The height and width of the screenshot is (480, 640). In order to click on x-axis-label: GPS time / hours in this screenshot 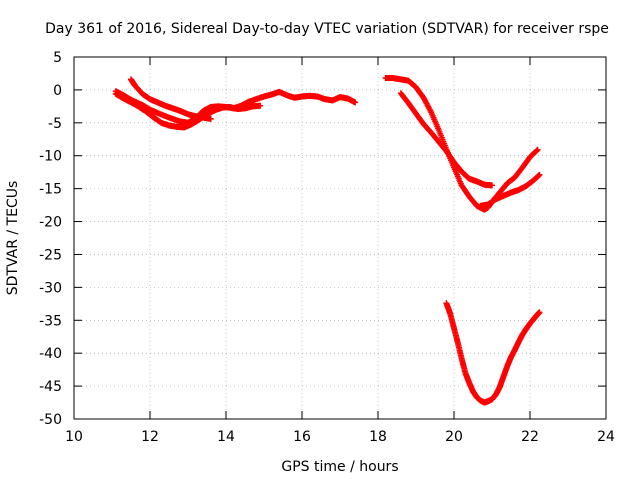, I will do `click(339, 467)`.